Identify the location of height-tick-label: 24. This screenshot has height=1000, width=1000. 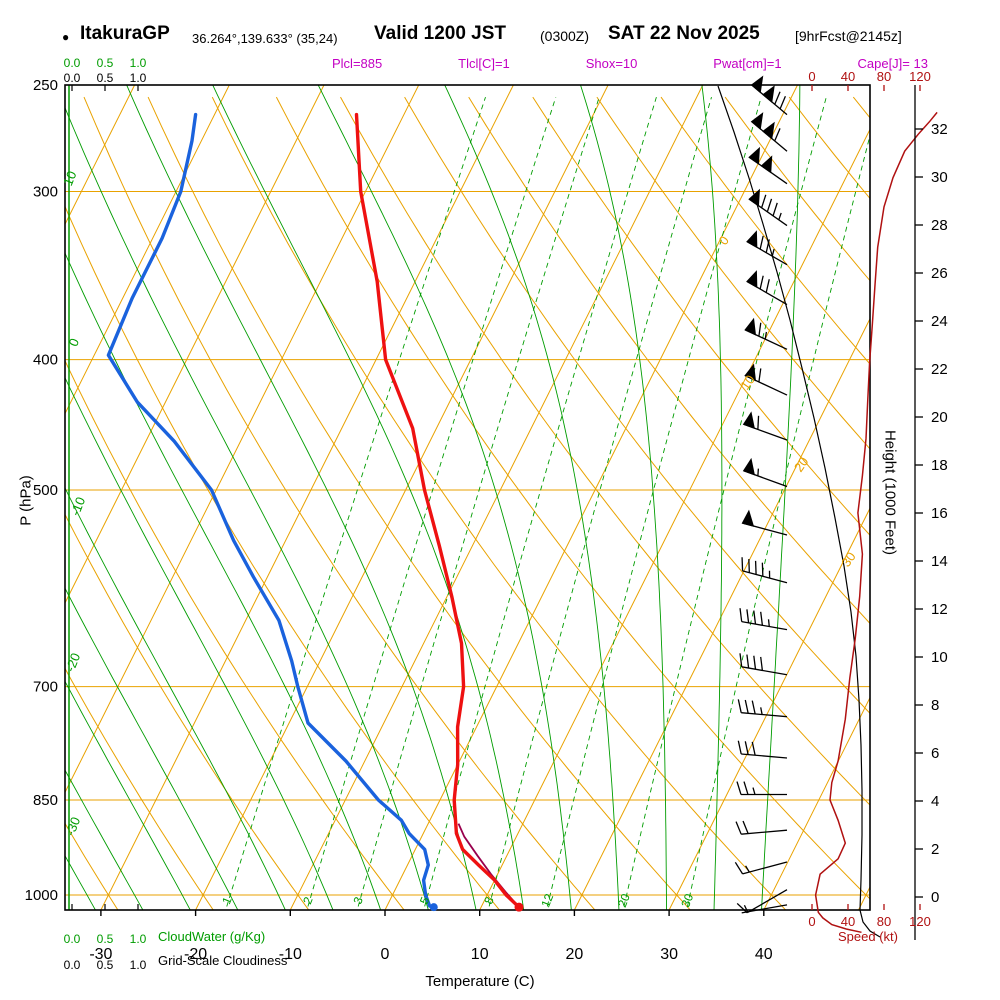
(939, 321).